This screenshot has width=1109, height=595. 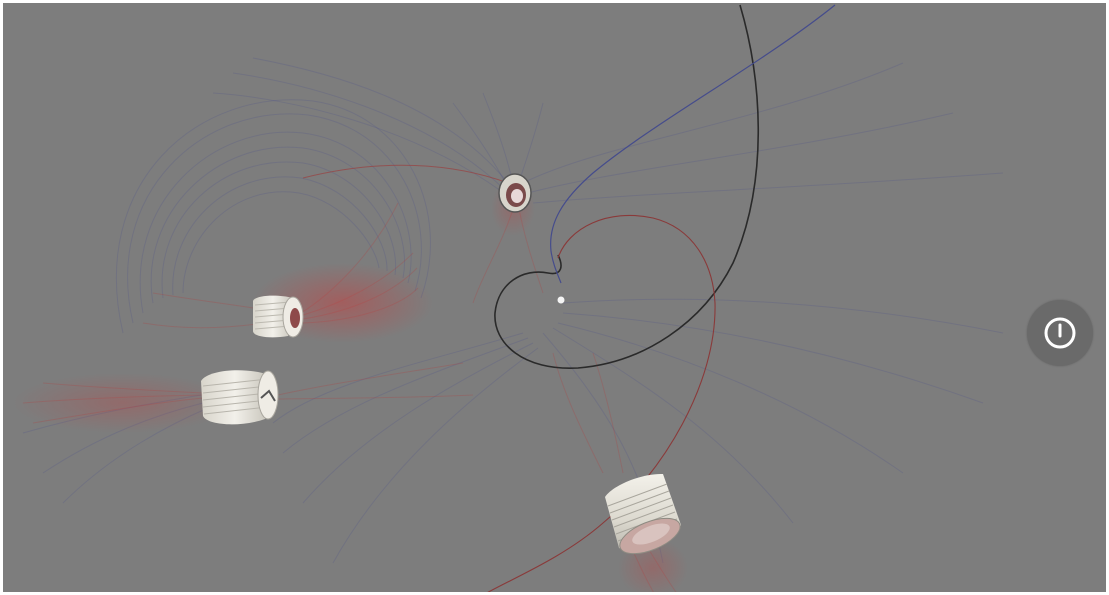 I want to click on particle-trajectory-blue, so click(x=693, y=144).